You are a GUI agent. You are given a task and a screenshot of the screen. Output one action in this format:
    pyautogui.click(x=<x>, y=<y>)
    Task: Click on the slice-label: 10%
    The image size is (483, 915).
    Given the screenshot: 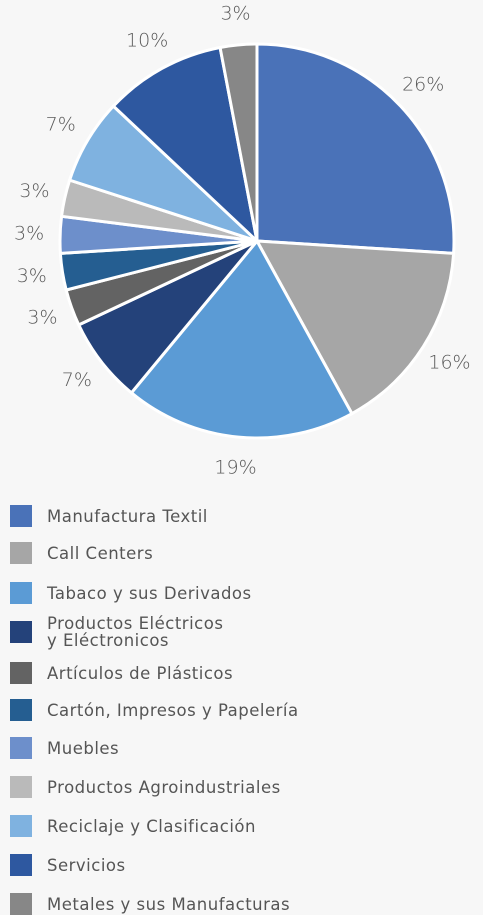 What is the action you would take?
    pyautogui.click(x=147, y=41)
    